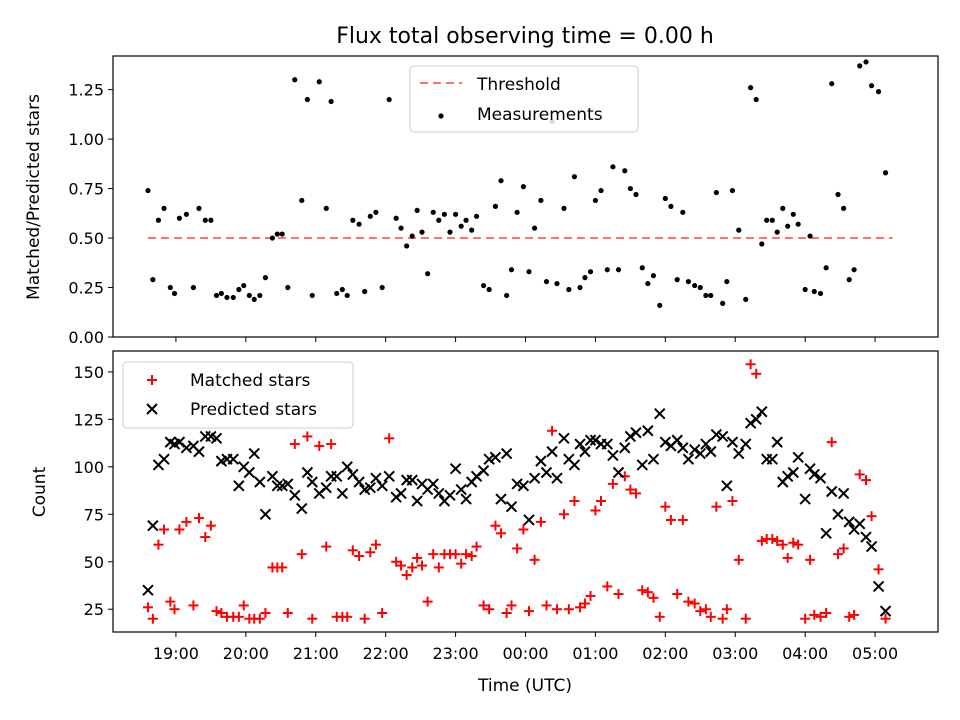 This screenshot has height=720, width=960. Describe the element at coordinates (386, 653) in the screenshot. I see `count-xtick-label: 22:00` at that location.